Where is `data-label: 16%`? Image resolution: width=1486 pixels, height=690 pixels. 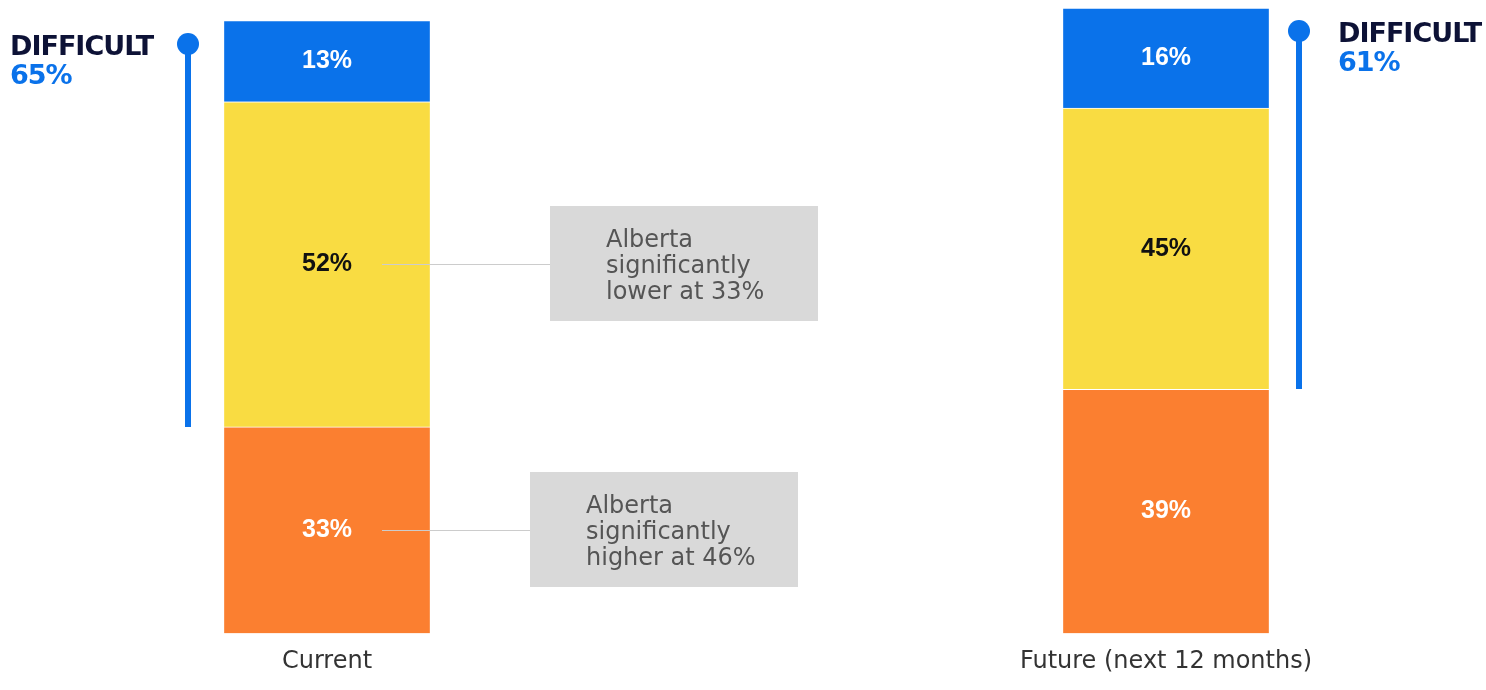
data-label: 16% is located at coordinates (1166, 55).